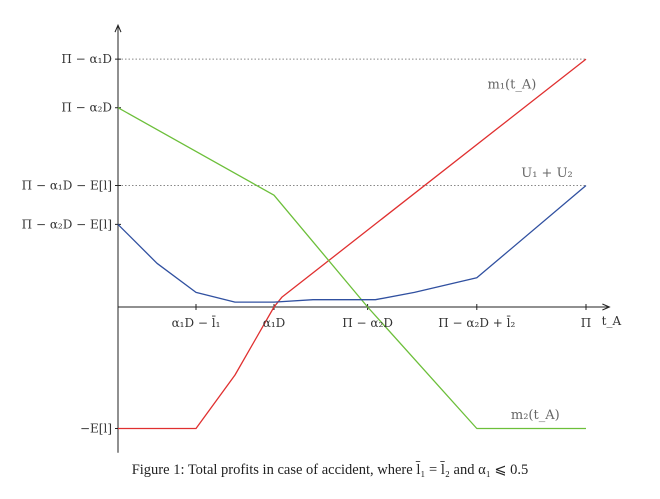 Image resolution: width=660 pixels, height=499 pixels. I want to click on y-tick-label-0: Π − α₁D, so click(86, 59).